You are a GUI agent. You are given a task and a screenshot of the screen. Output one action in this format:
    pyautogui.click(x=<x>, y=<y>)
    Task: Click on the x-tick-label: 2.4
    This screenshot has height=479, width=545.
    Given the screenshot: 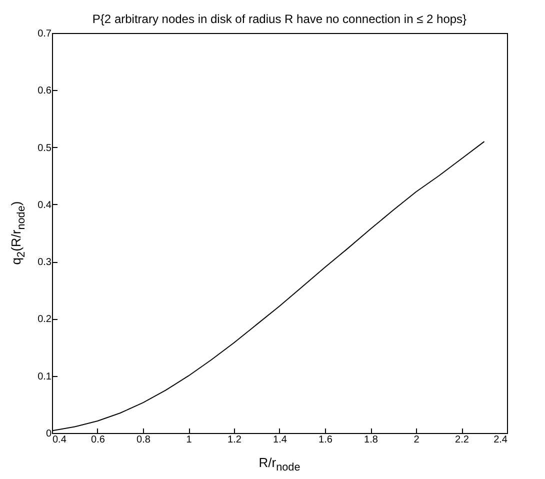 What is the action you would take?
    pyautogui.click(x=501, y=440)
    